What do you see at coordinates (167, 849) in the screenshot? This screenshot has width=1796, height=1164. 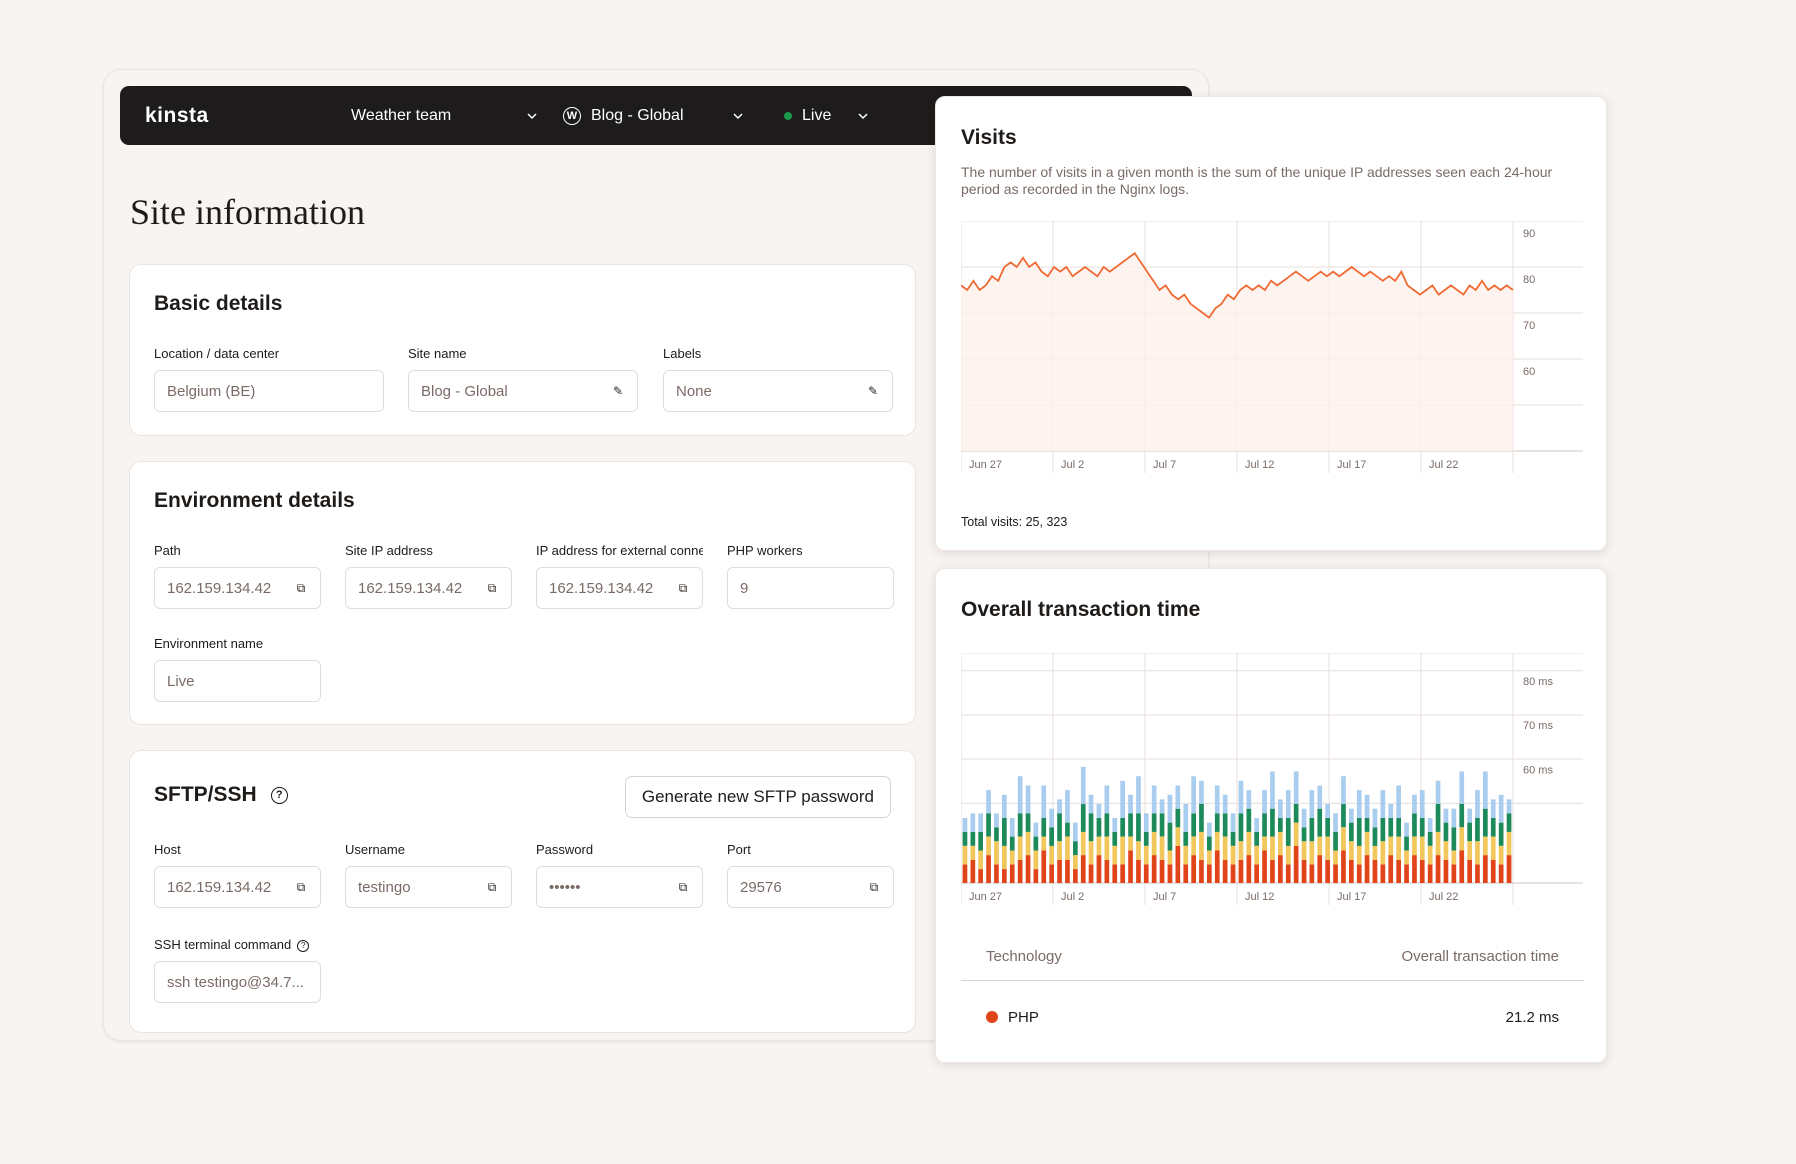 I see `host-label: Host` at bounding box center [167, 849].